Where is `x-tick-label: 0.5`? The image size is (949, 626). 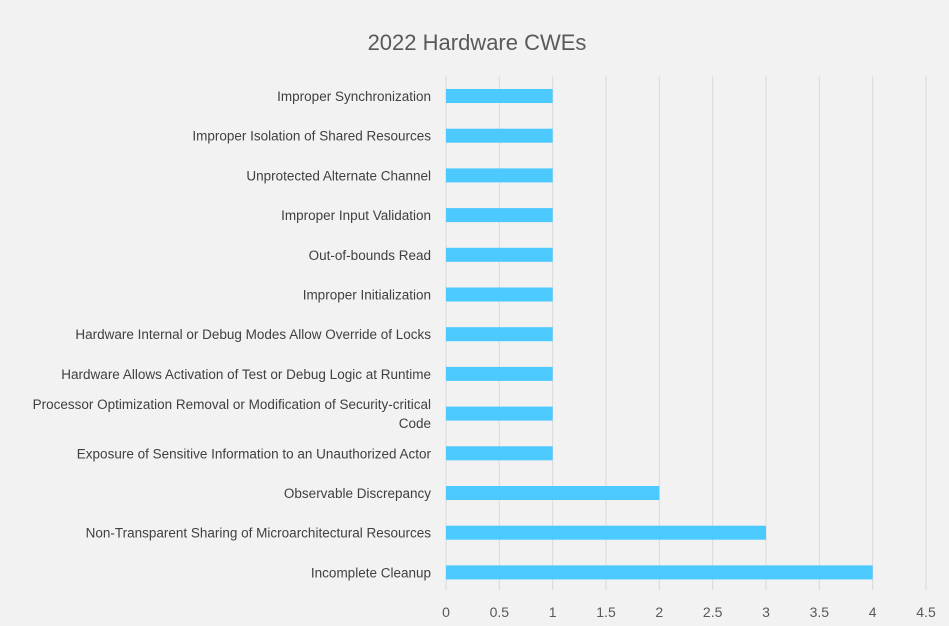 x-tick-label: 0.5 is located at coordinates (500, 612).